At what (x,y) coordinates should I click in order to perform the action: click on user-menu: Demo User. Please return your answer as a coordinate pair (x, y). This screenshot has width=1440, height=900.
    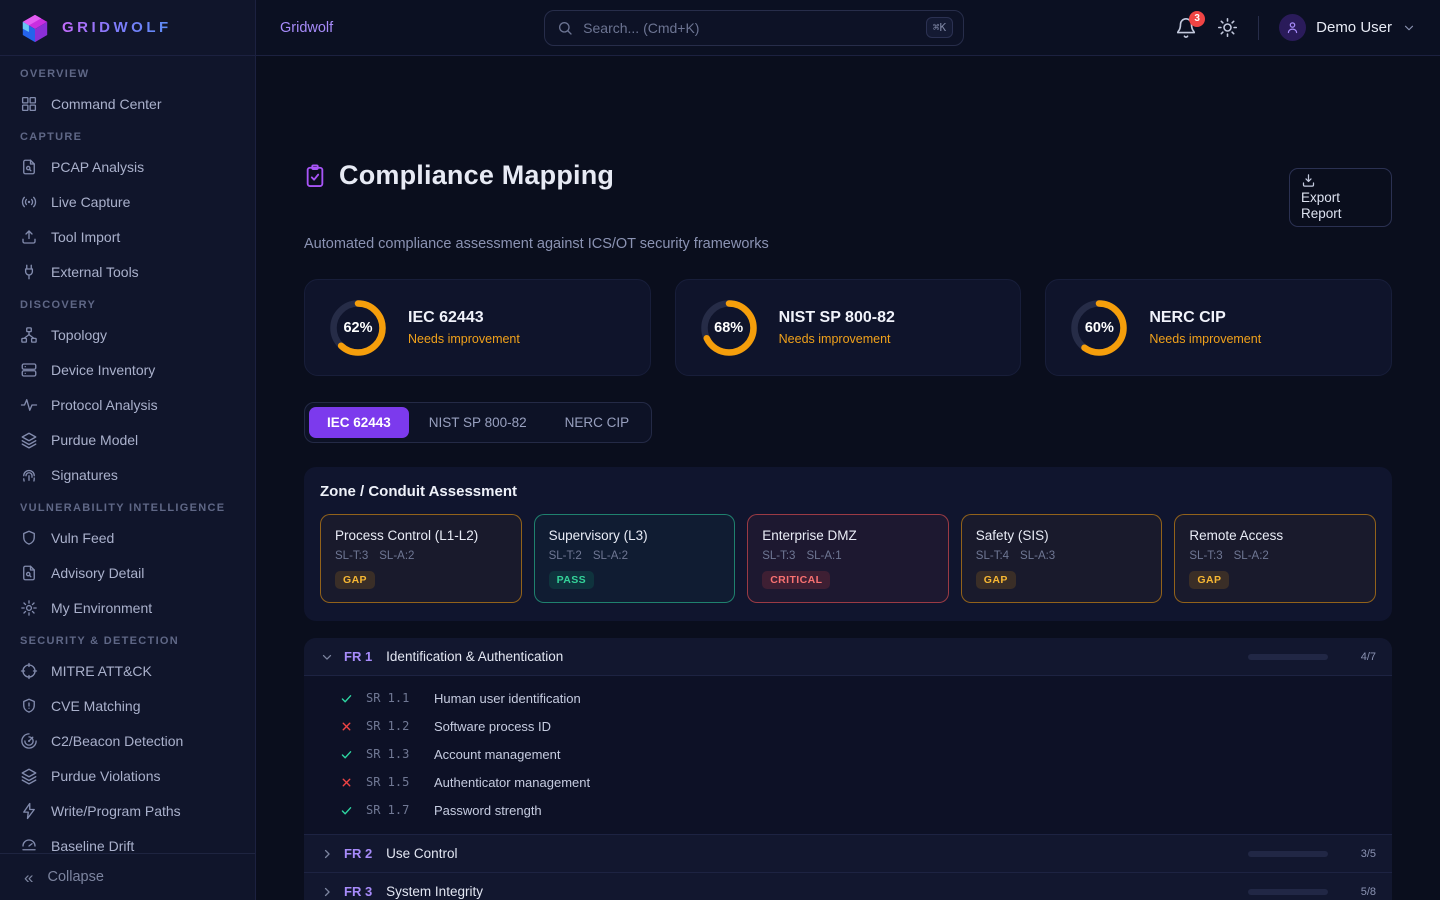
    Looking at the image, I should click on (1347, 27).